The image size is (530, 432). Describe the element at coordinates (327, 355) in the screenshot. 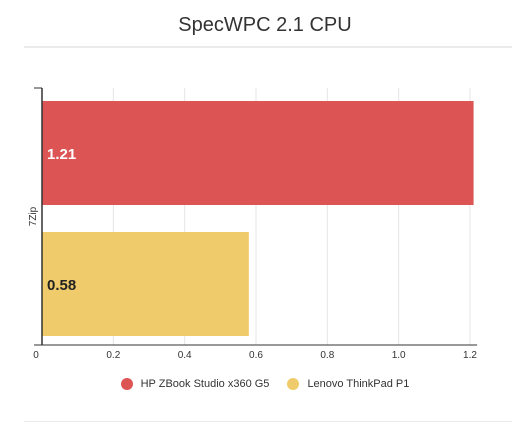

I see `x-tick-label-4: 0.8` at that location.